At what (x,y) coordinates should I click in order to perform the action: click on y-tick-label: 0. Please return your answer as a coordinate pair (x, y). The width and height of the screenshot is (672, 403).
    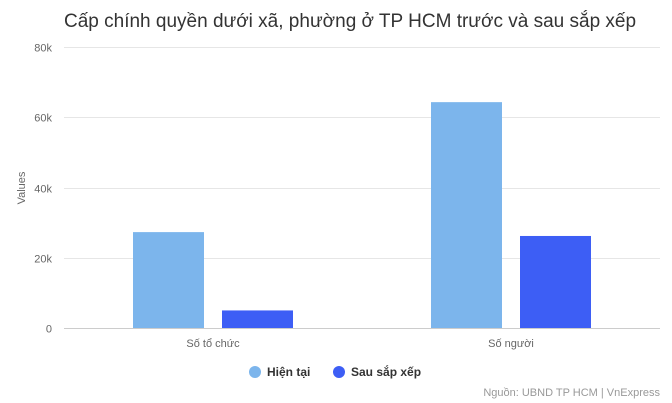
    Looking at the image, I should click on (49, 330).